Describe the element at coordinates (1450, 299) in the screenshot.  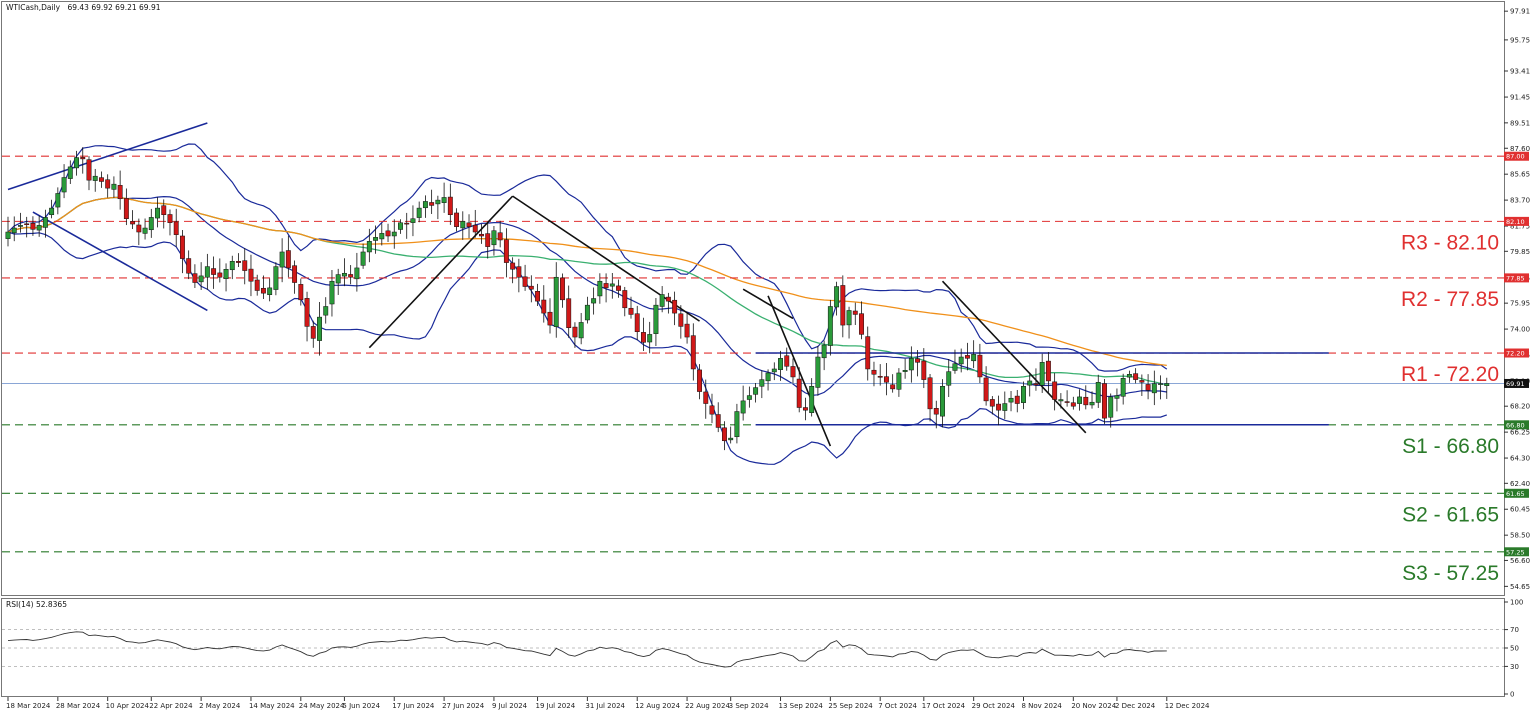
I see `level-label: R2 - 77.85` at that location.